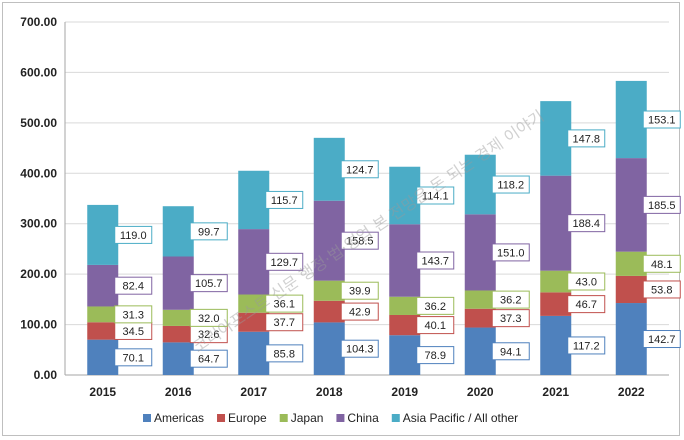  What do you see at coordinates (367, 392) in the screenshot?
I see `x-axis-ticks: 2015 2016 2017 2018 2019 2020 2021 2022` at bounding box center [367, 392].